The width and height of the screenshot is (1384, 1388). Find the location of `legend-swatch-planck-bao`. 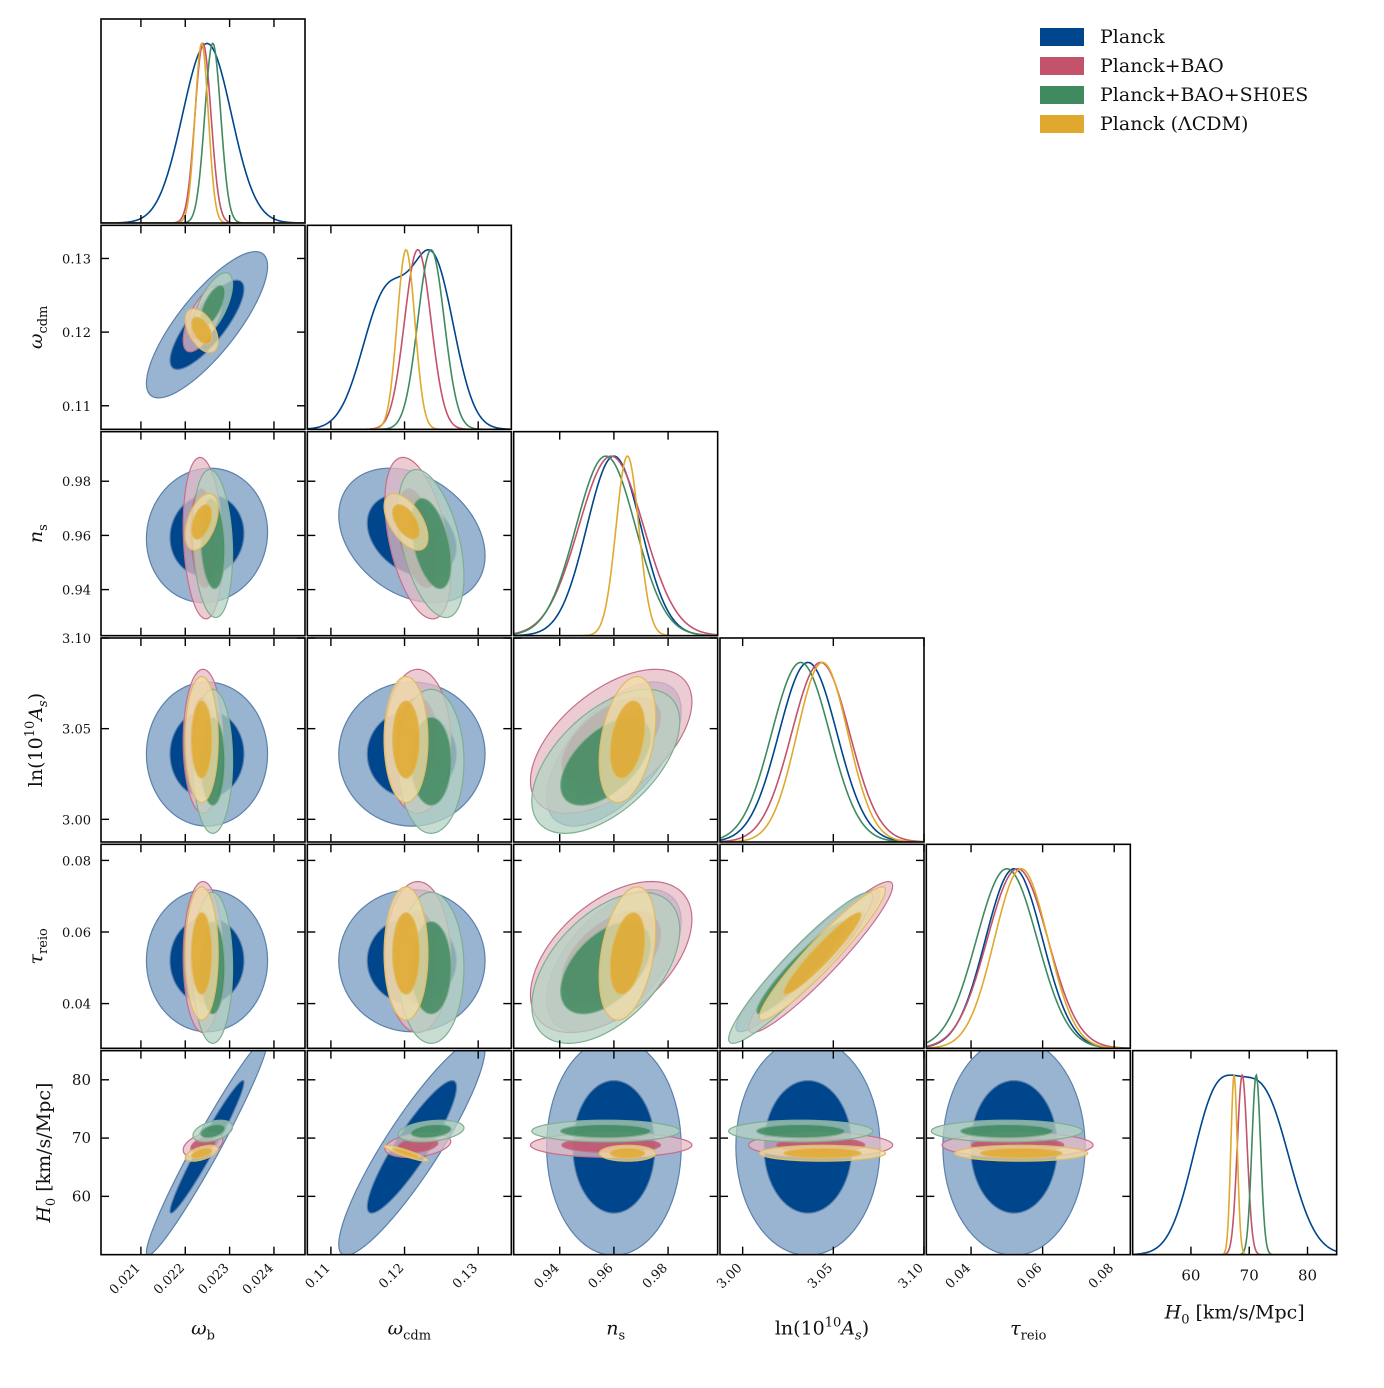

legend-swatch-planck-bao is located at coordinates (1062, 65).